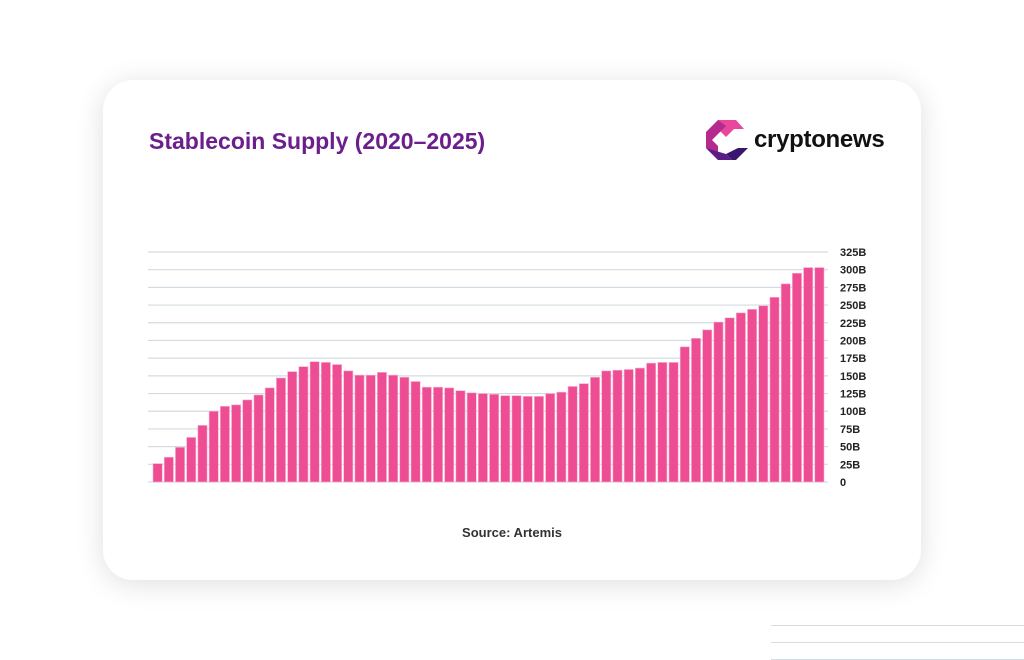  I want to click on y-tick-label: 175B, so click(853, 359).